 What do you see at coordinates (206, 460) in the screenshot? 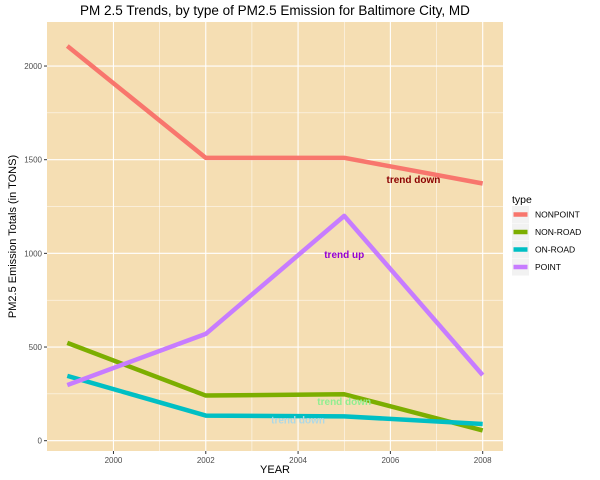
I see `x-tick-label: 2002` at bounding box center [206, 460].